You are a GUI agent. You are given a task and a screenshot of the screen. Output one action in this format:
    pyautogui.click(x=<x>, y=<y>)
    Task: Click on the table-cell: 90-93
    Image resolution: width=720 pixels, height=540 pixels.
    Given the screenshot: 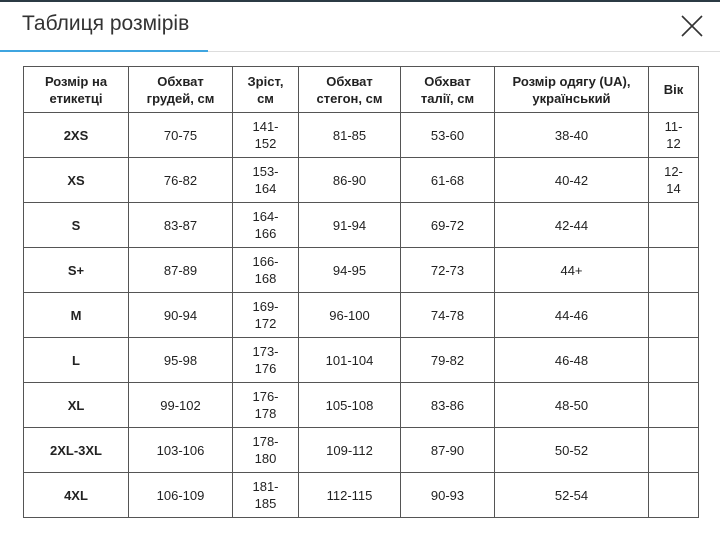 What is the action you would take?
    pyautogui.click(x=447, y=495)
    